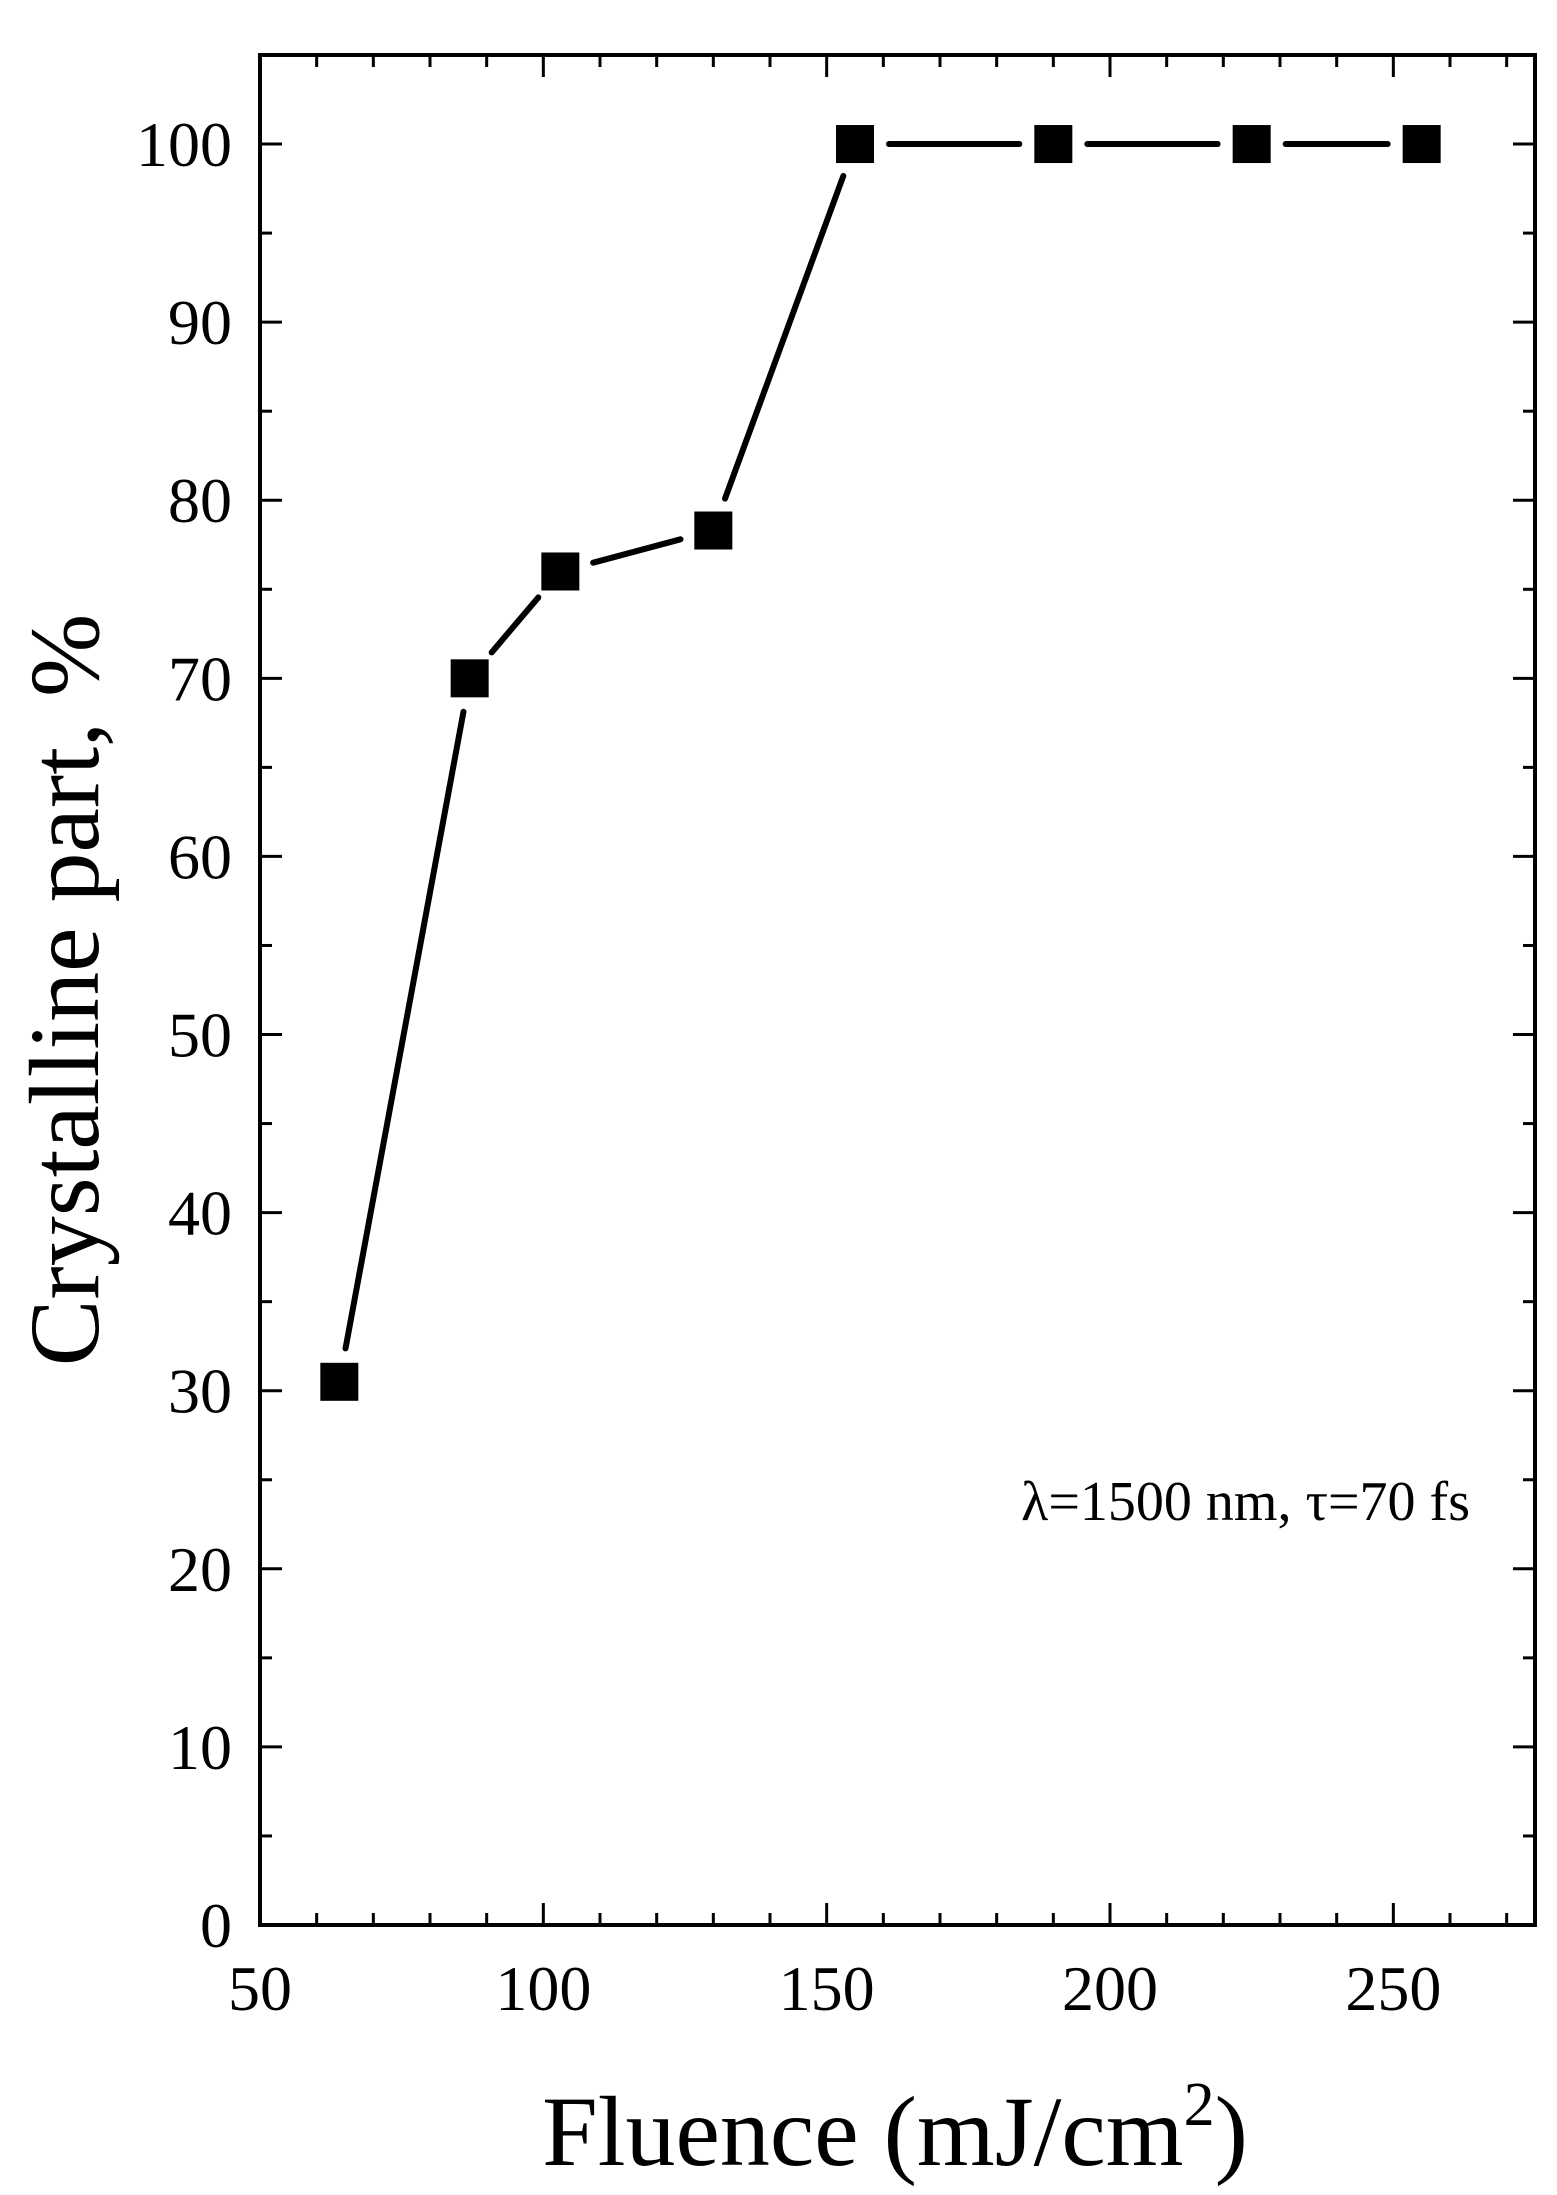 The height and width of the screenshot is (2195, 1557). I want to click on x-tick-label: 200, so click(1110, 1988).